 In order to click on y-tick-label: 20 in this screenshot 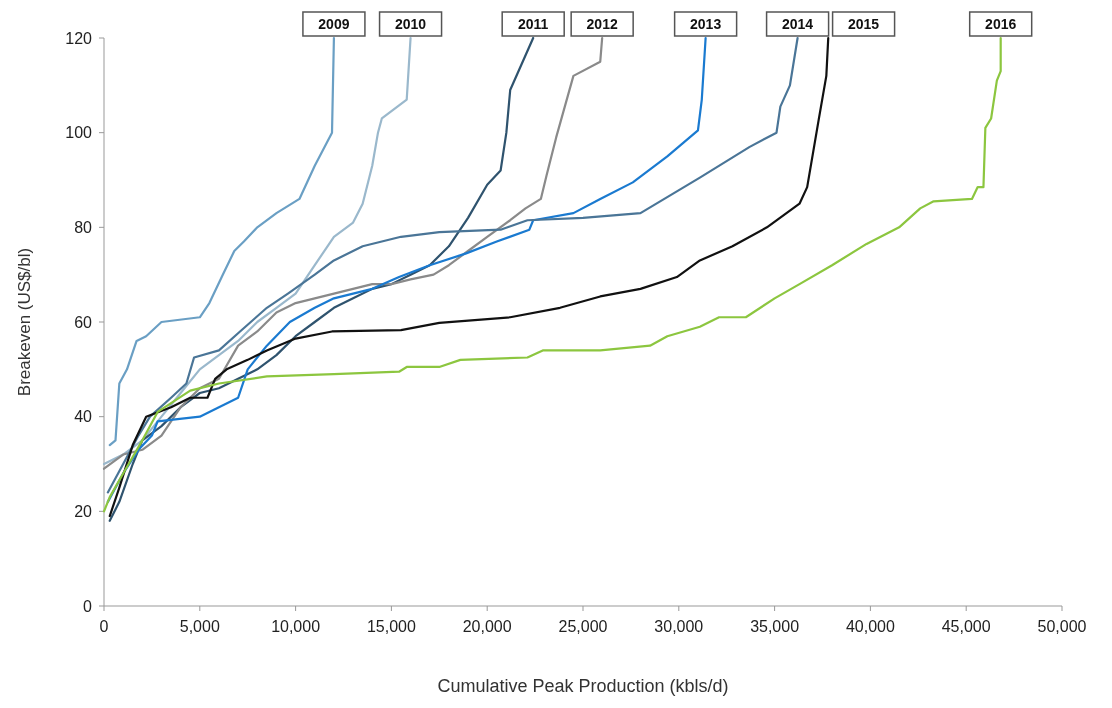, I will do `click(83, 511)`.